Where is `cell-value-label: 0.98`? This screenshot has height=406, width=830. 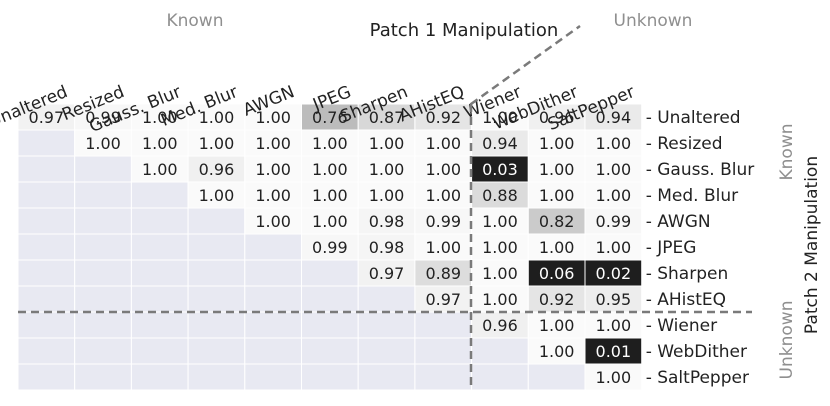
cell-value-label: 0.98 is located at coordinates (387, 247).